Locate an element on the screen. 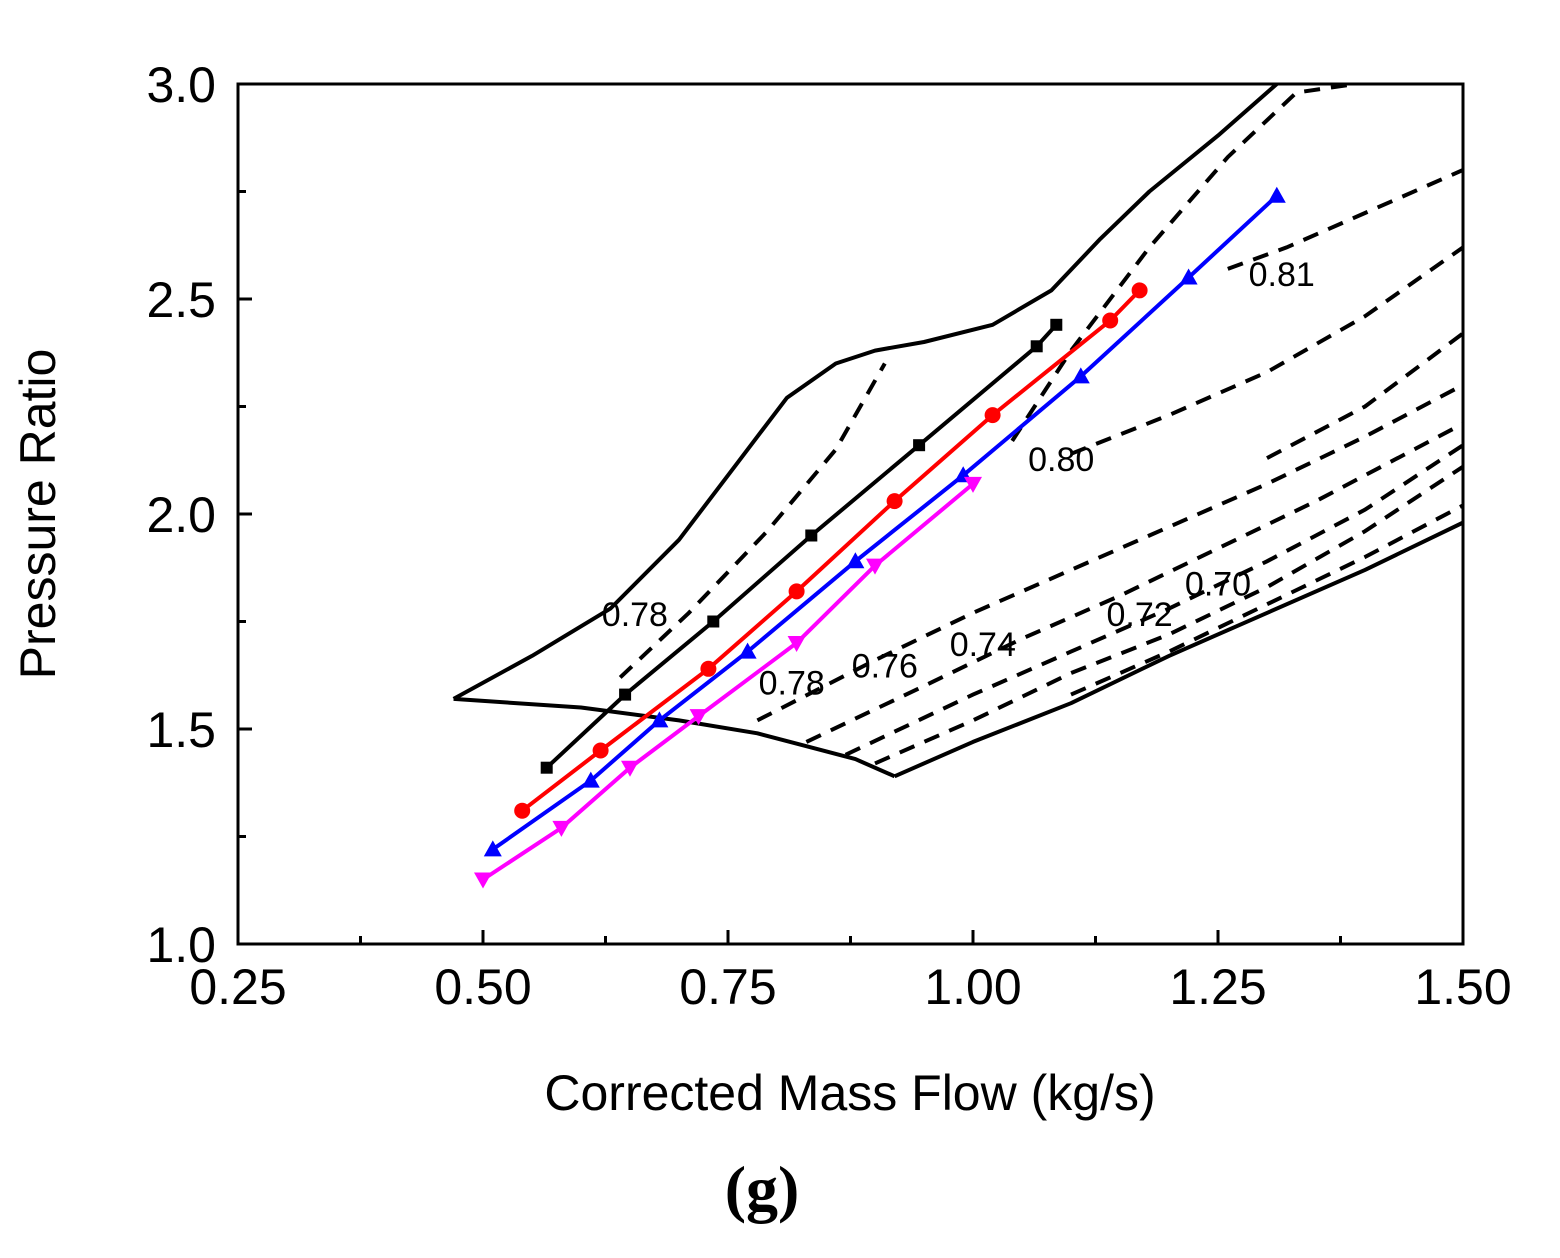 The width and height of the screenshot is (1560, 1258). y-axis-title: Pressure Ratio is located at coordinates (38, 514).